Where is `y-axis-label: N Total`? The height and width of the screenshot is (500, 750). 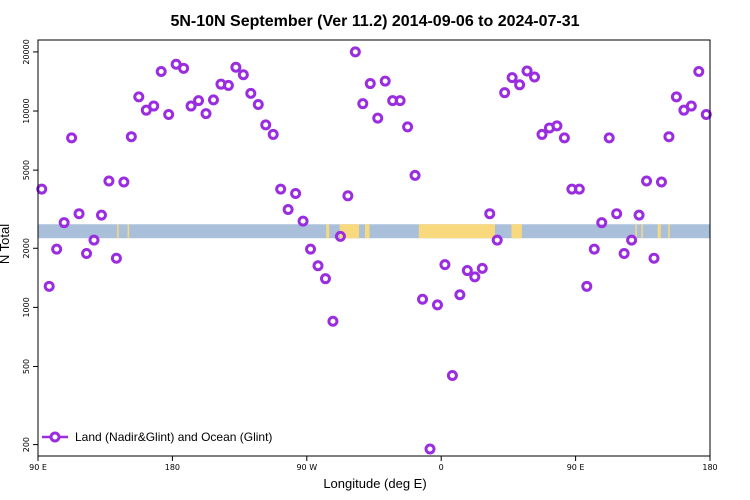
y-axis-label: N Total is located at coordinates (6, 244).